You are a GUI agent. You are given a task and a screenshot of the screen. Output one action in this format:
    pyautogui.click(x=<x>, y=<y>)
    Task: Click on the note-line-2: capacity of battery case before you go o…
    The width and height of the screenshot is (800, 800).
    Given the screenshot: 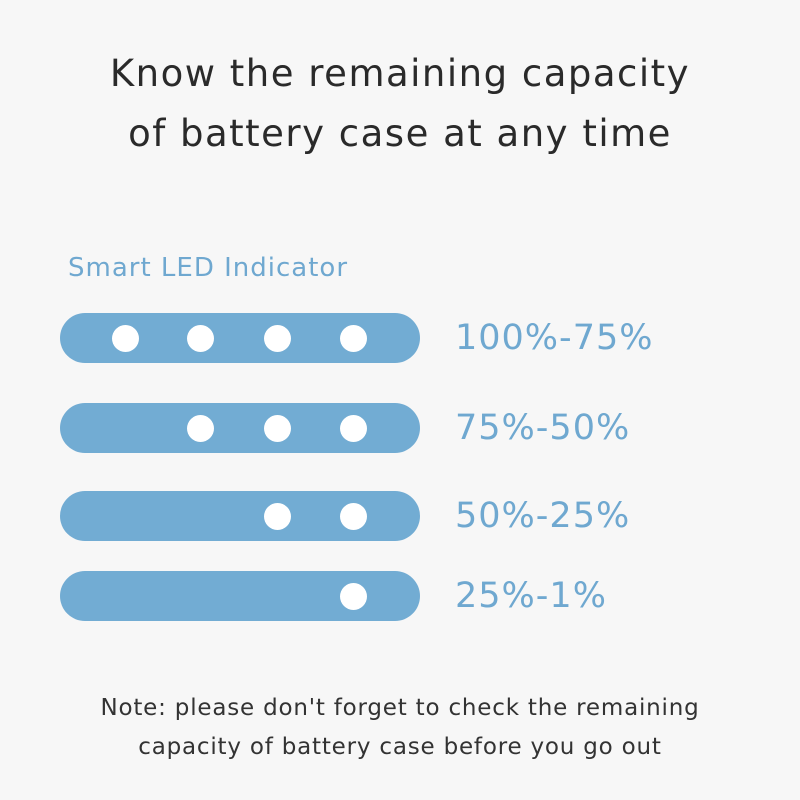 What is the action you would take?
    pyautogui.click(x=400, y=747)
    